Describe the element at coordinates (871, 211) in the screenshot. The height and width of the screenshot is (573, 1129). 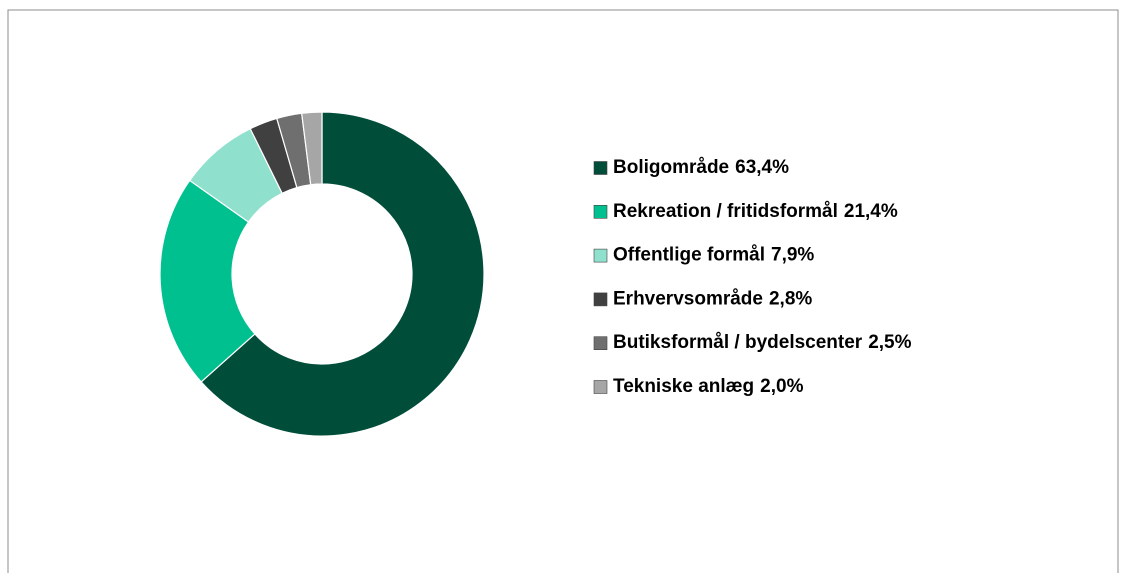
I see `legend-value: 21,4%` at that location.